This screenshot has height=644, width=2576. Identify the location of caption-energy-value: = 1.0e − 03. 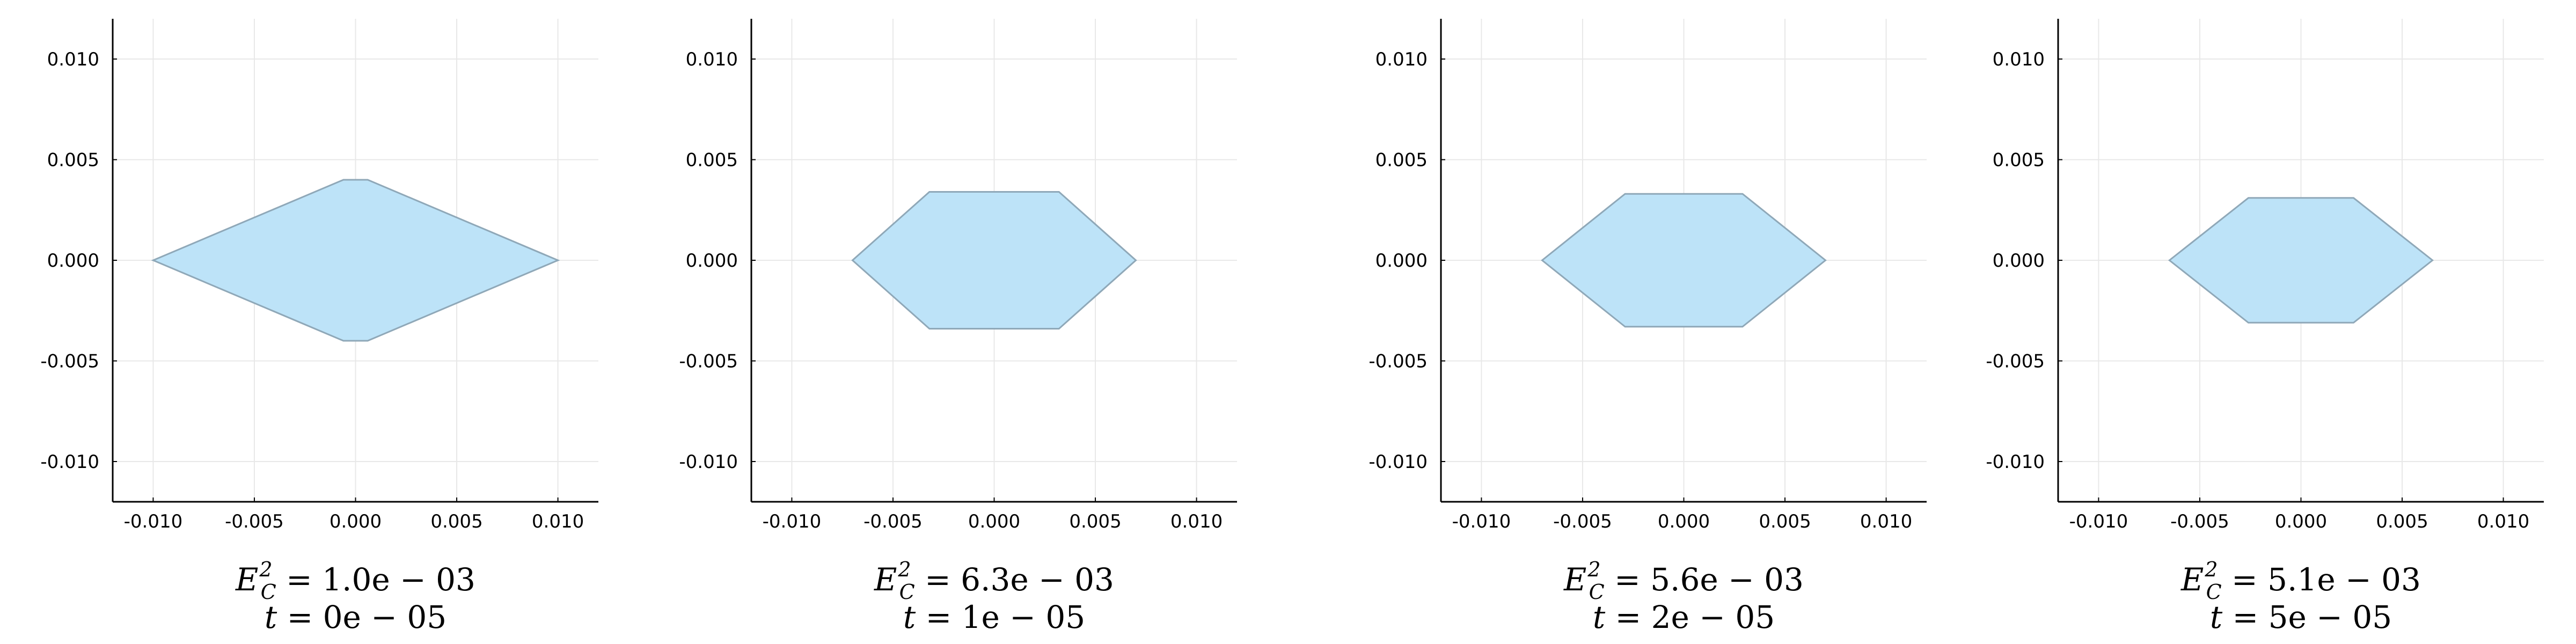
(375, 579).